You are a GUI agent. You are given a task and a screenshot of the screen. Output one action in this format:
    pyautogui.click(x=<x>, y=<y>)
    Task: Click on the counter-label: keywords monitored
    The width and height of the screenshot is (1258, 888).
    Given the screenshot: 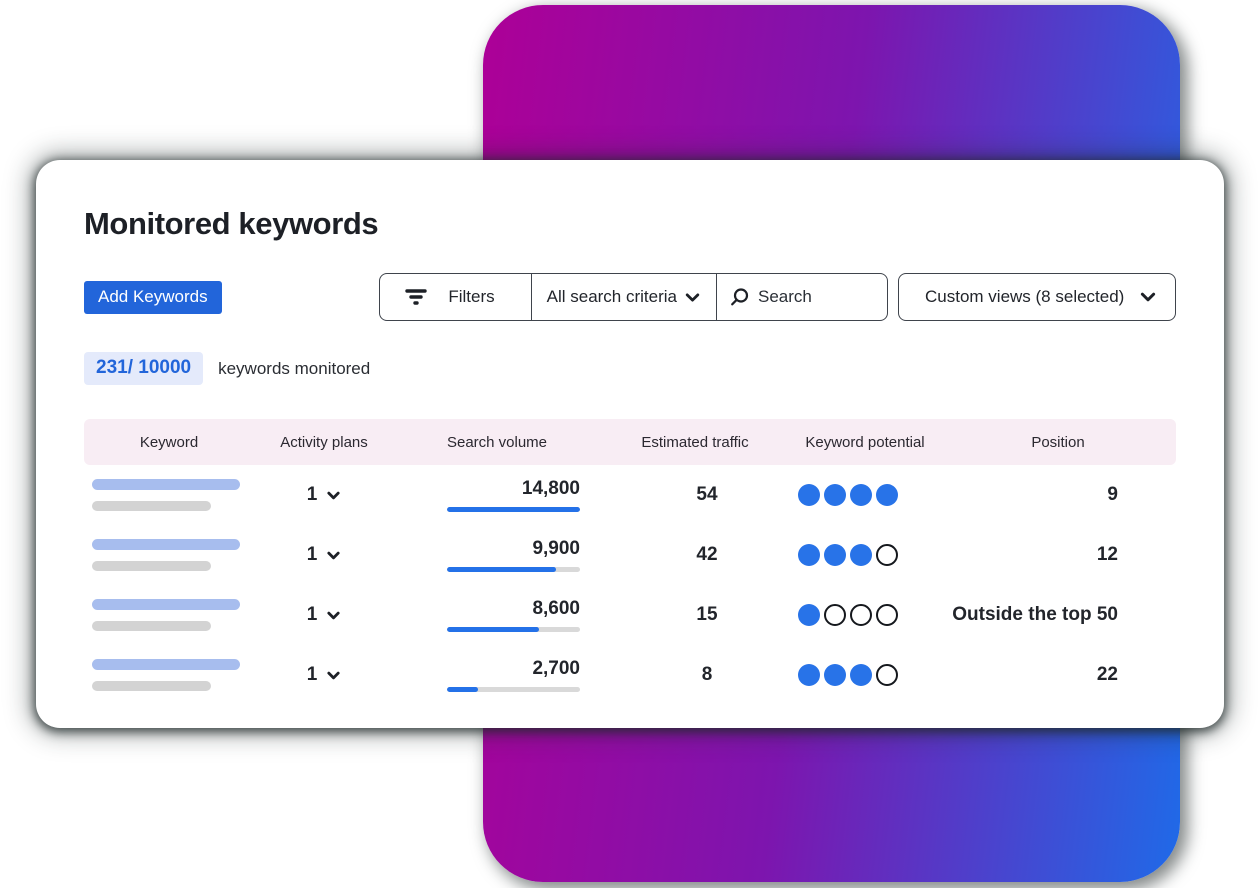 What is the action you would take?
    pyautogui.click(x=294, y=368)
    